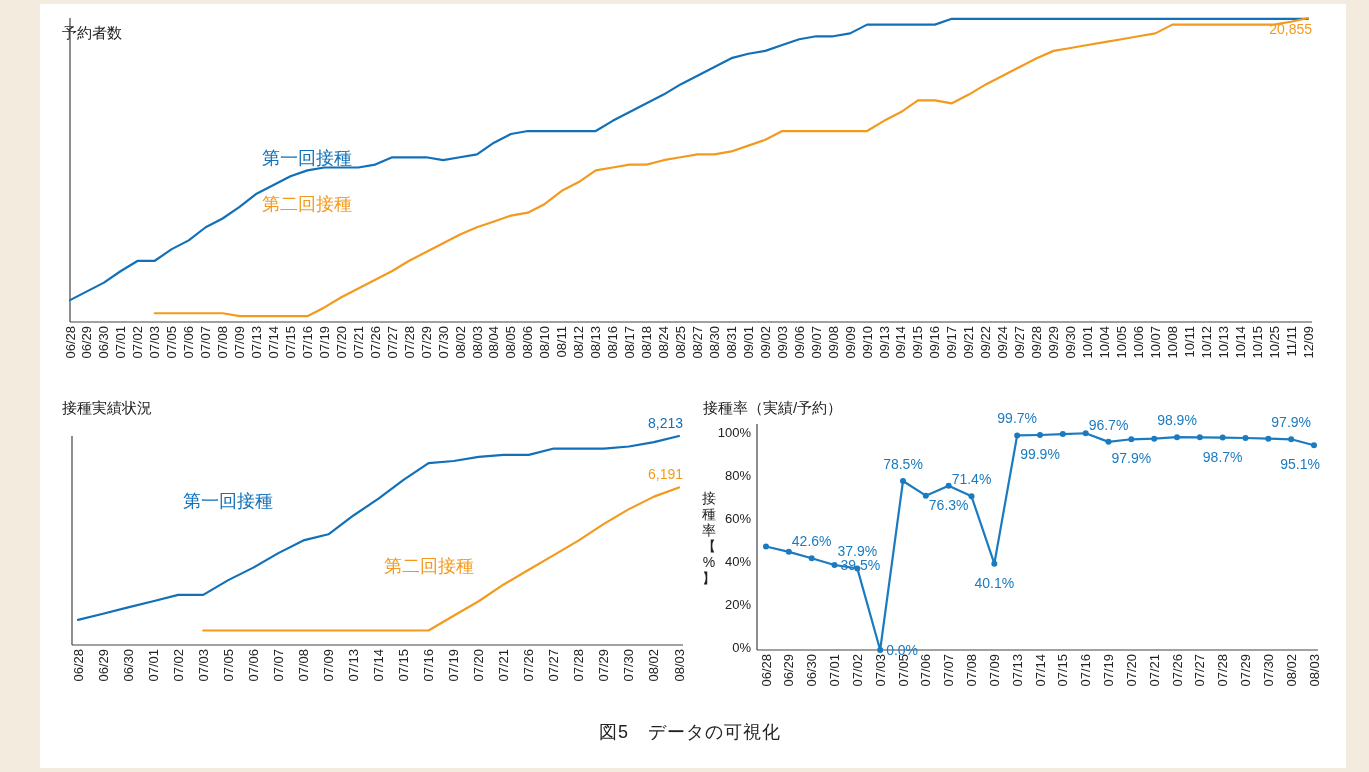  What do you see at coordinates (799, 342) in the screenshot?
I see `x-tick-label: 09/06` at bounding box center [799, 342].